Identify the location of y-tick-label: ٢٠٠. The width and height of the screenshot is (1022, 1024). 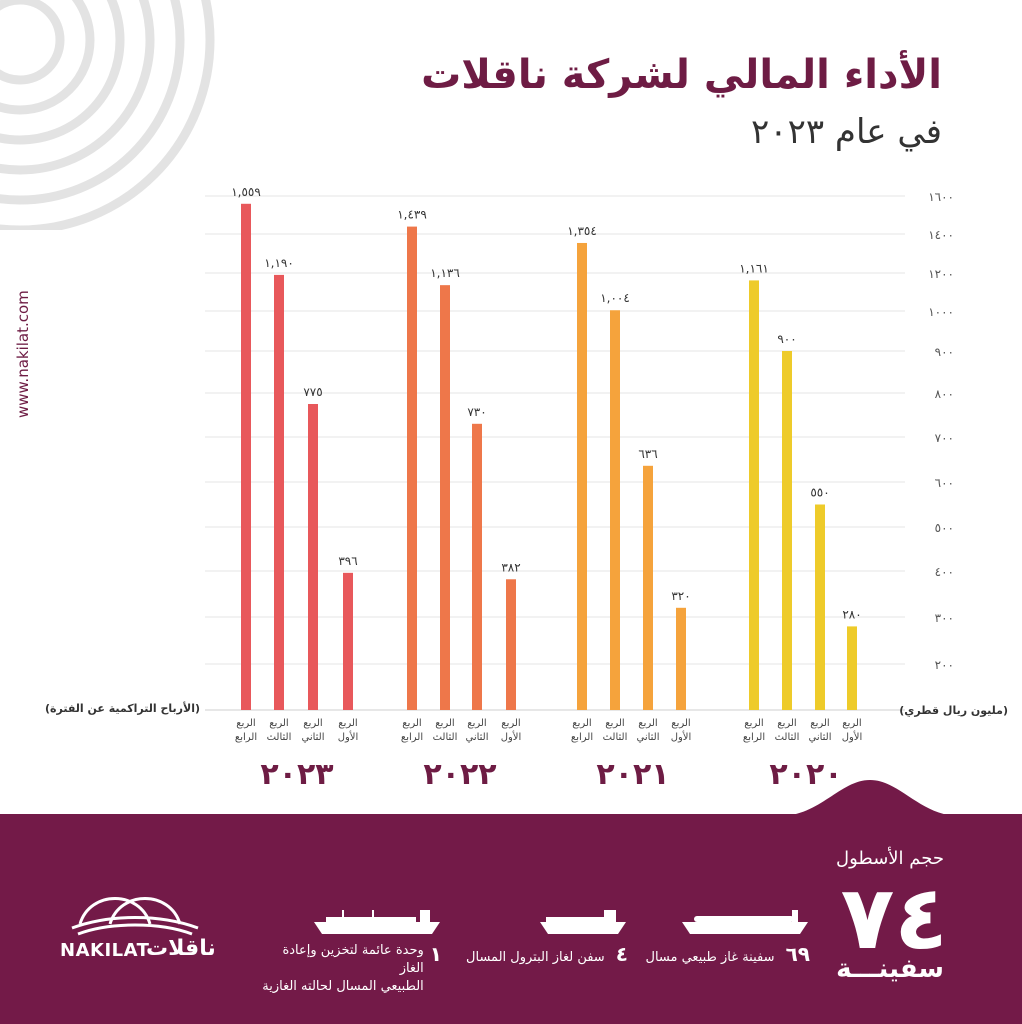
(944, 665).